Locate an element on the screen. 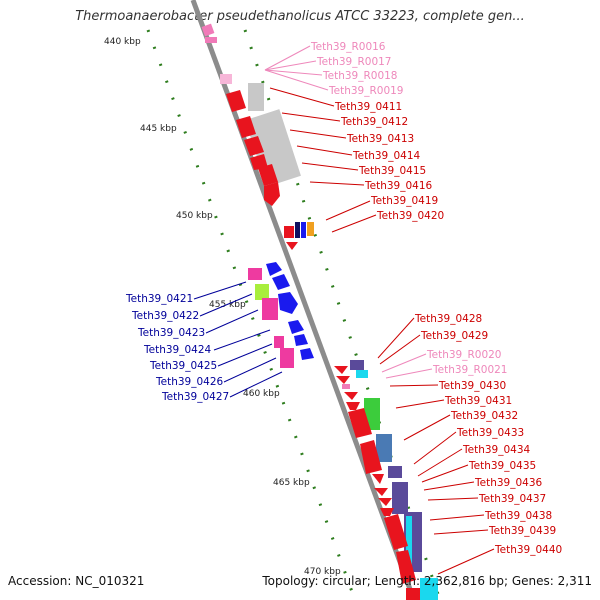  gene-label: Teth39_0435 is located at coordinates (502, 466).